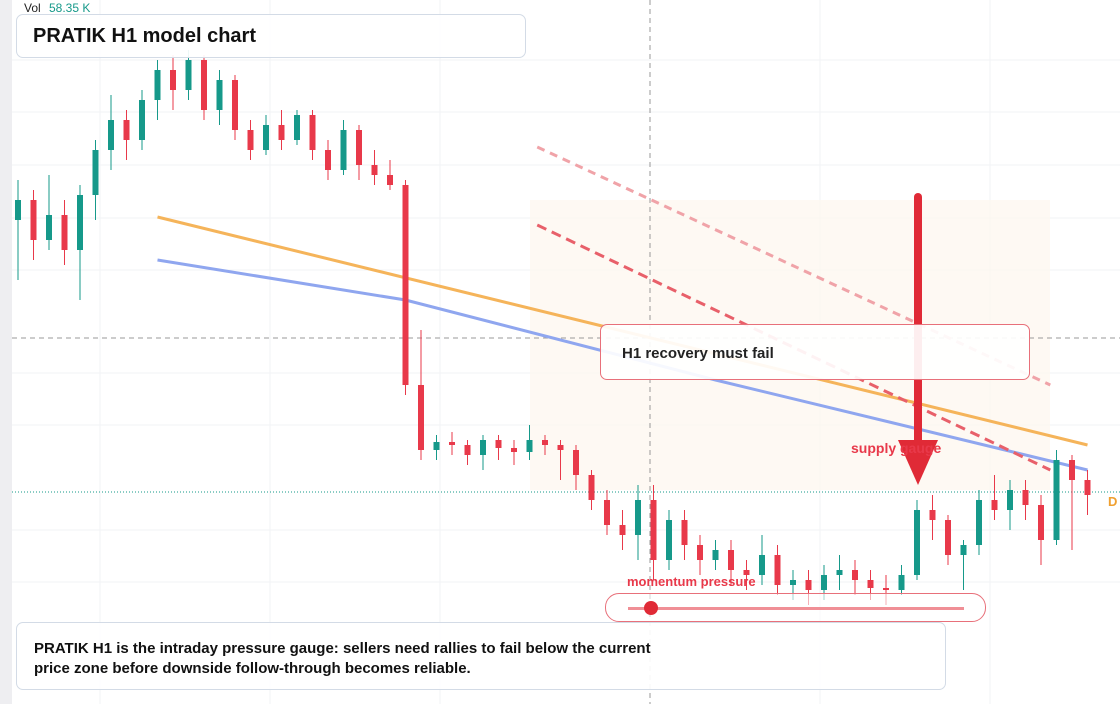 Image resolution: width=1120 pixels, height=704 pixels. Describe the element at coordinates (144, 36) in the screenshot. I see `chart-title: PRATIK H1 model chart` at that location.